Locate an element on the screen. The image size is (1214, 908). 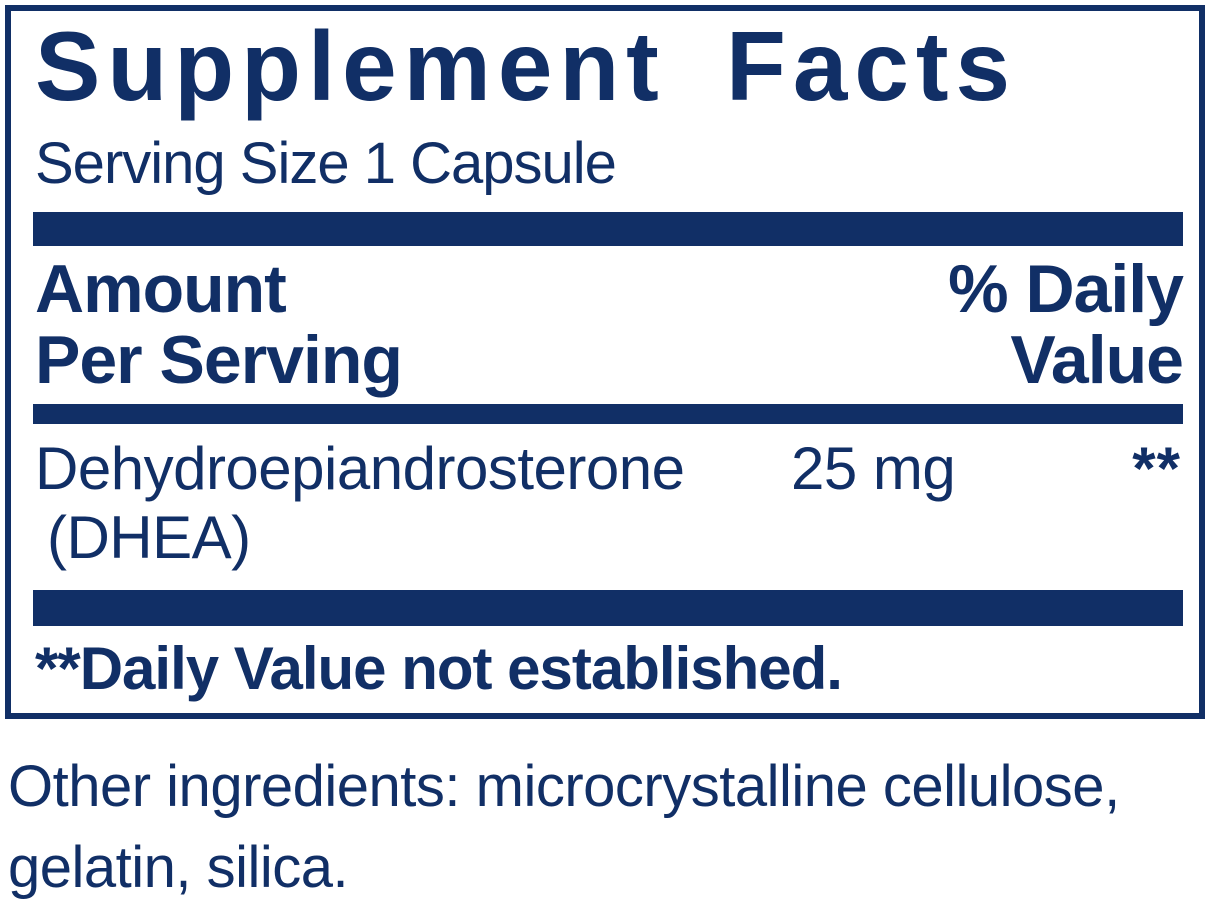
ingredient-daily-value-marker: ** is located at coordinates (1156, 469).